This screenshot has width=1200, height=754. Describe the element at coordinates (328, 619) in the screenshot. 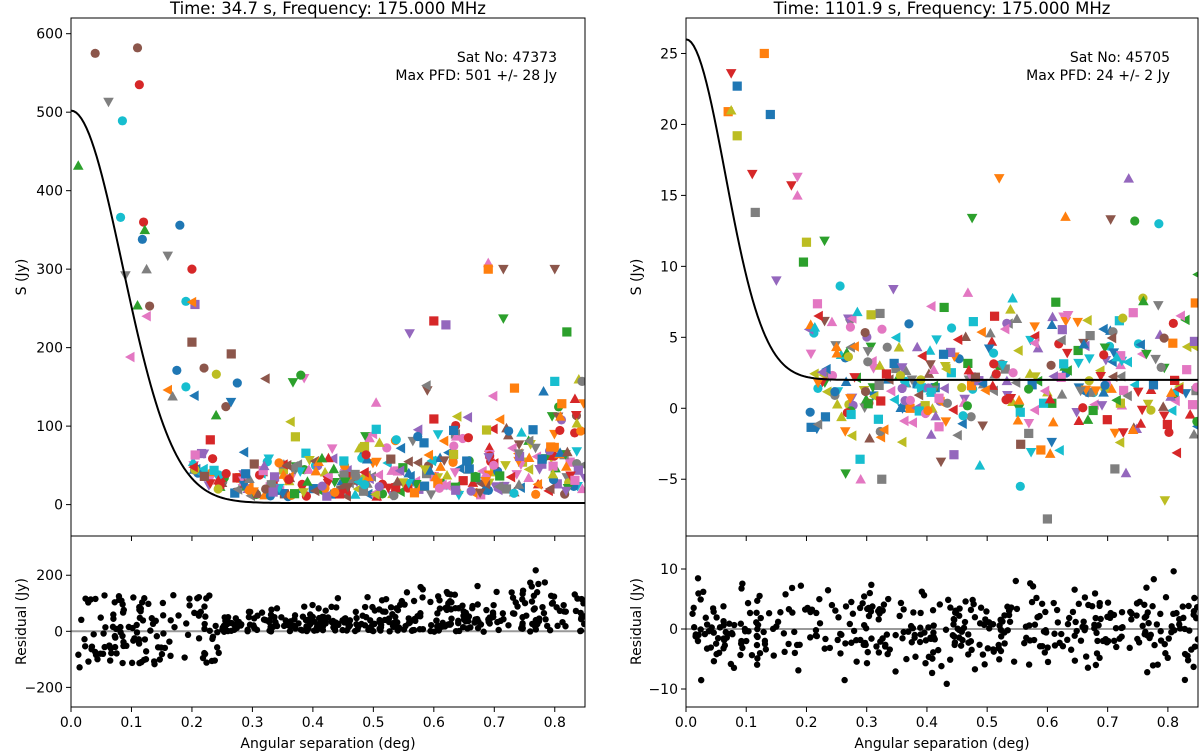

I see `residual-scatter` at that location.